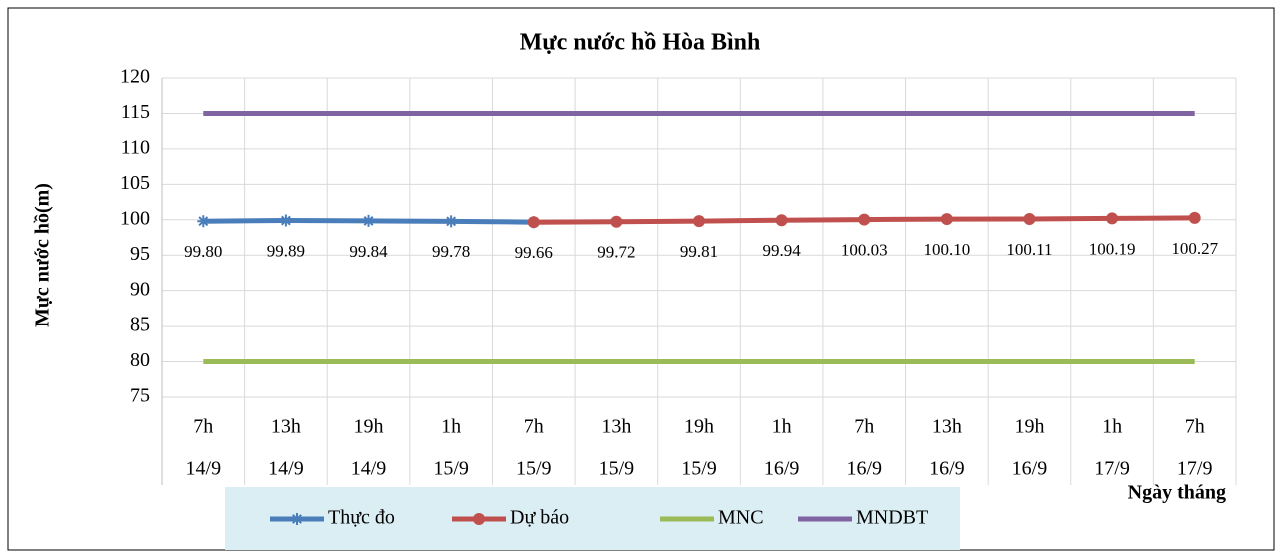  Describe the element at coordinates (140, 254) in the screenshot. I see `y-tick-label: 95` at that location.